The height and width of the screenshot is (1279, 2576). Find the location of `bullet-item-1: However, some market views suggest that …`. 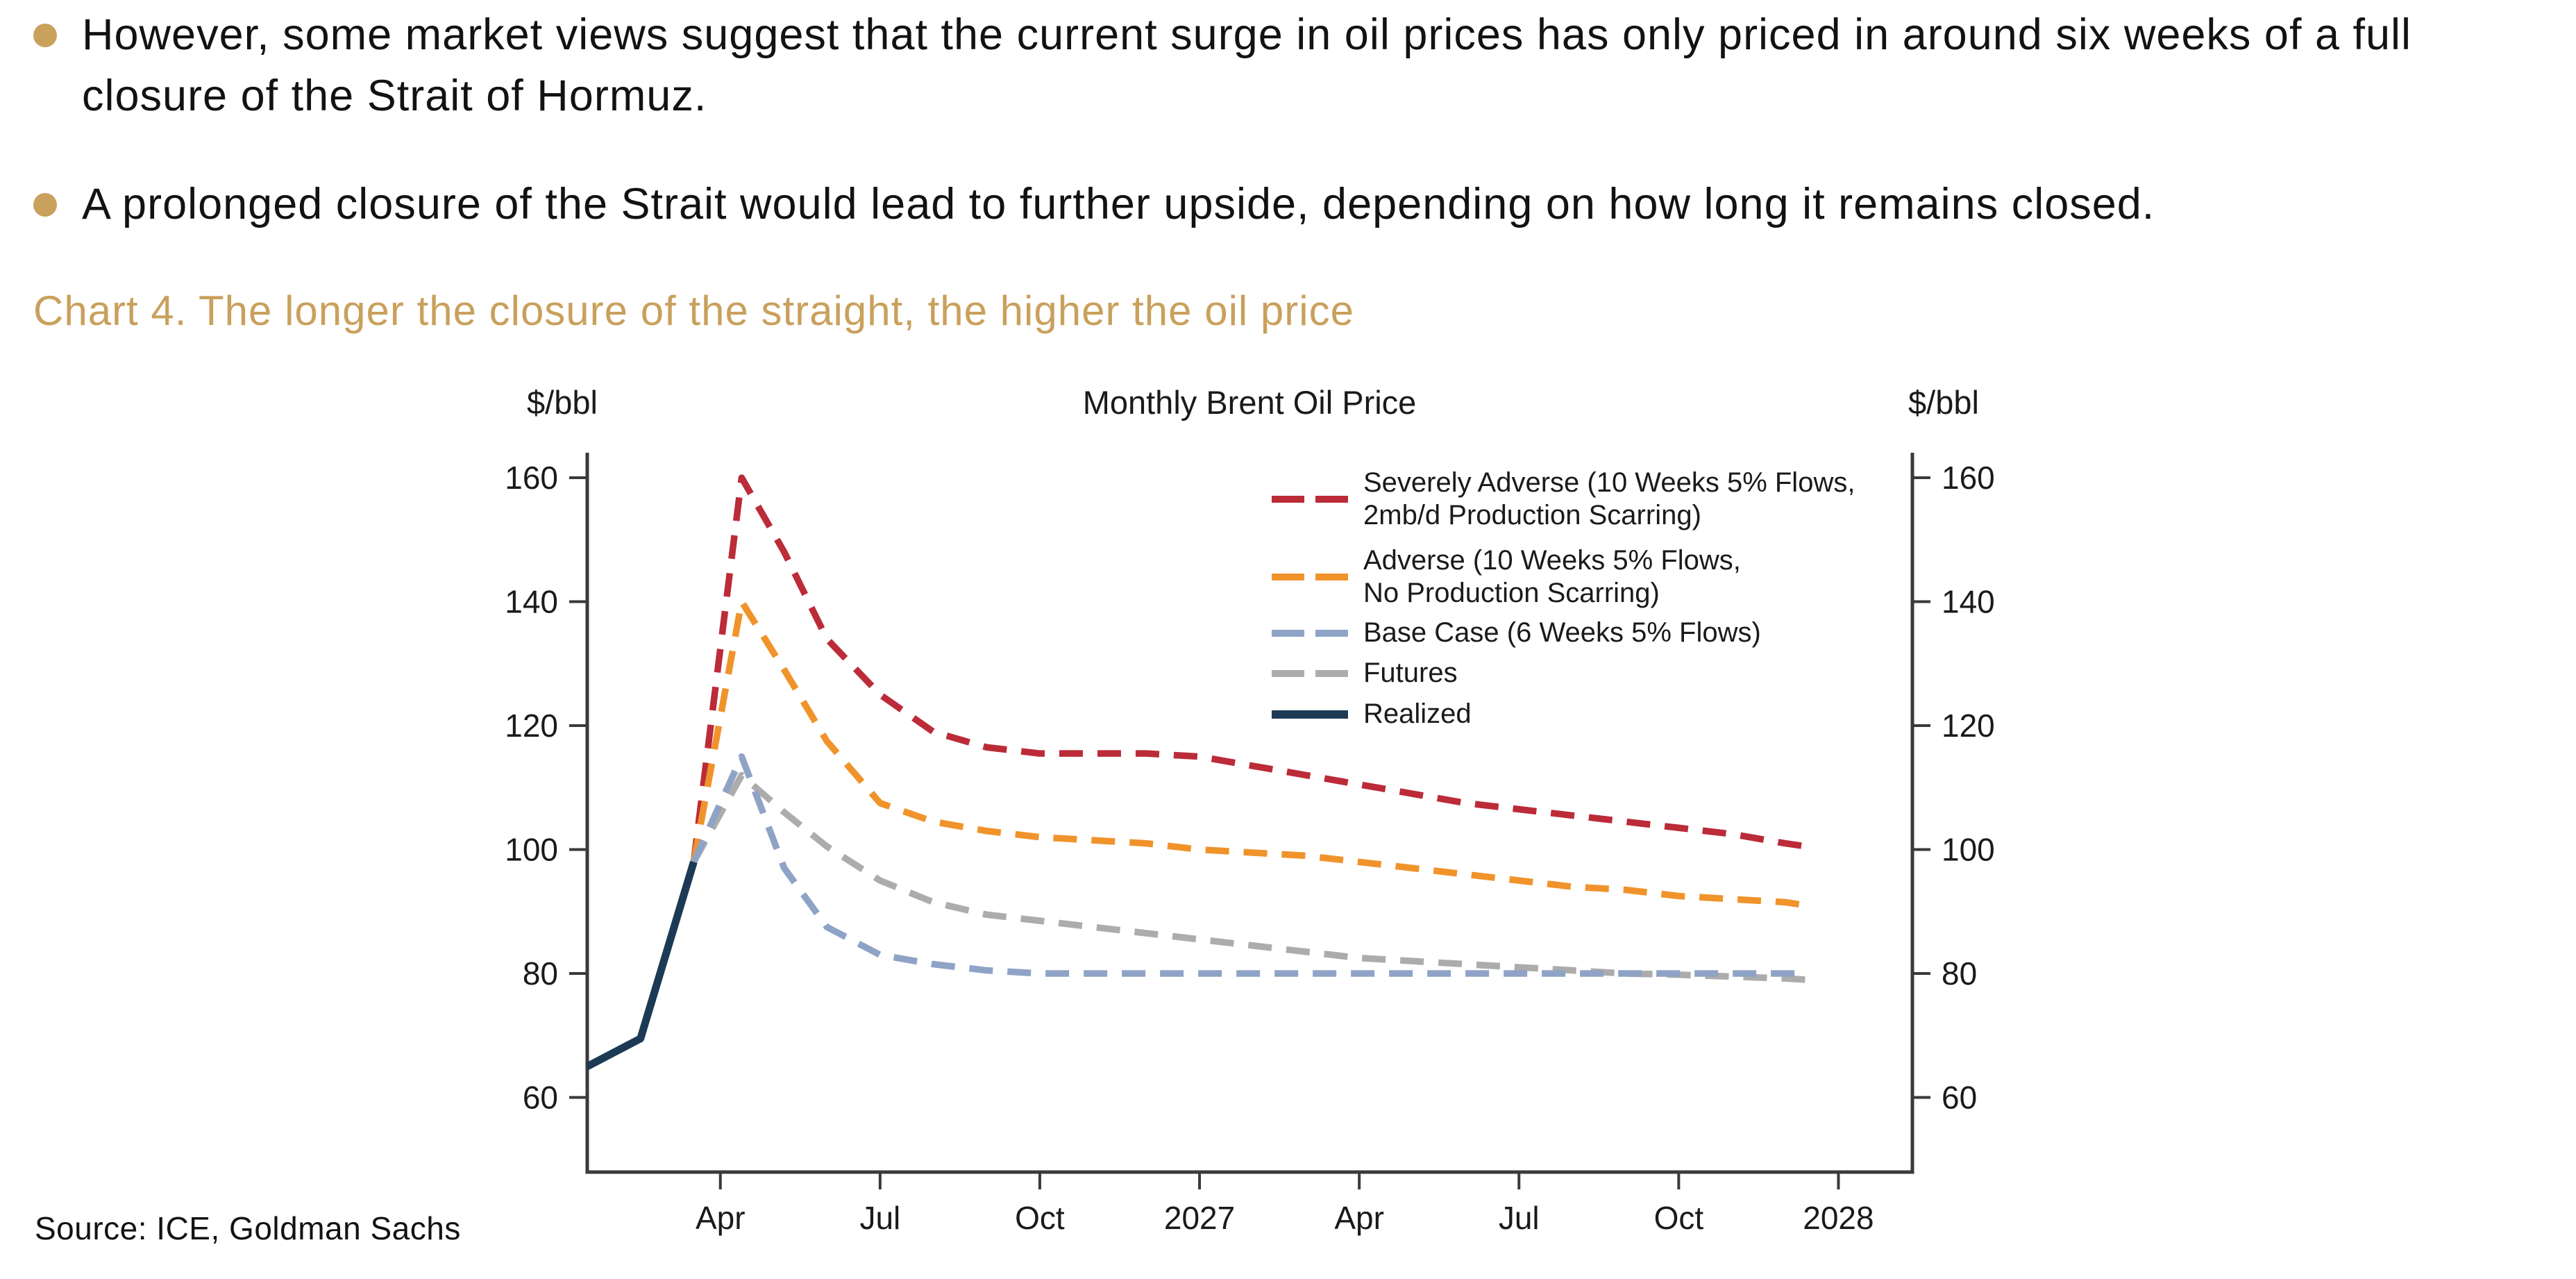

bullet-item-1: However, some market views suggest that … is located at coordinates (1282, 65).